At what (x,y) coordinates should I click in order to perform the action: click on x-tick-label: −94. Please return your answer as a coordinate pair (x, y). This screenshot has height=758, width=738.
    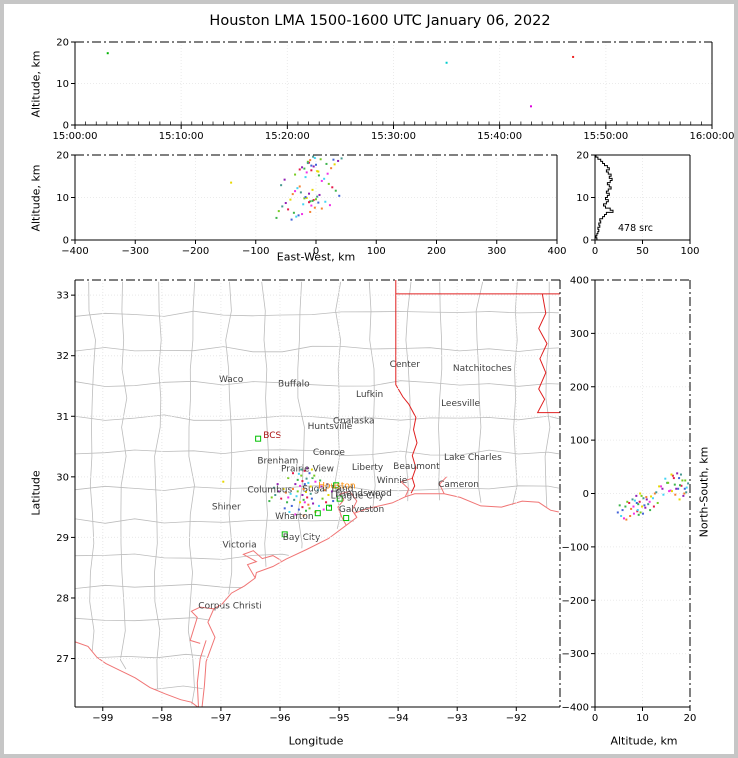
    Looking at the image, I should click on (398, 718).